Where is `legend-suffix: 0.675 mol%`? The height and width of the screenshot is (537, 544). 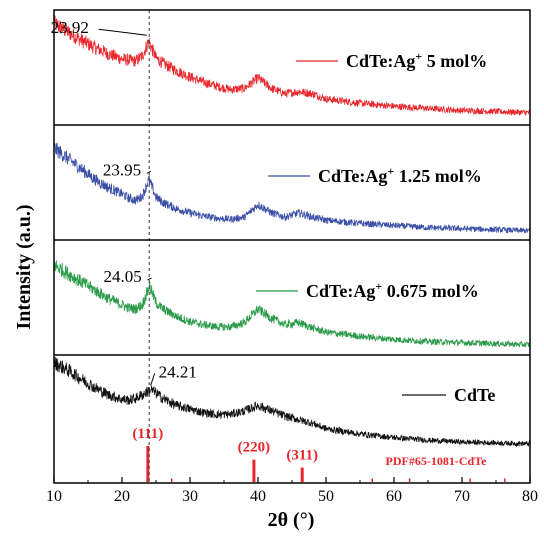 legend-suffix: 0.675 mol% is located at coordinates (430, 291).